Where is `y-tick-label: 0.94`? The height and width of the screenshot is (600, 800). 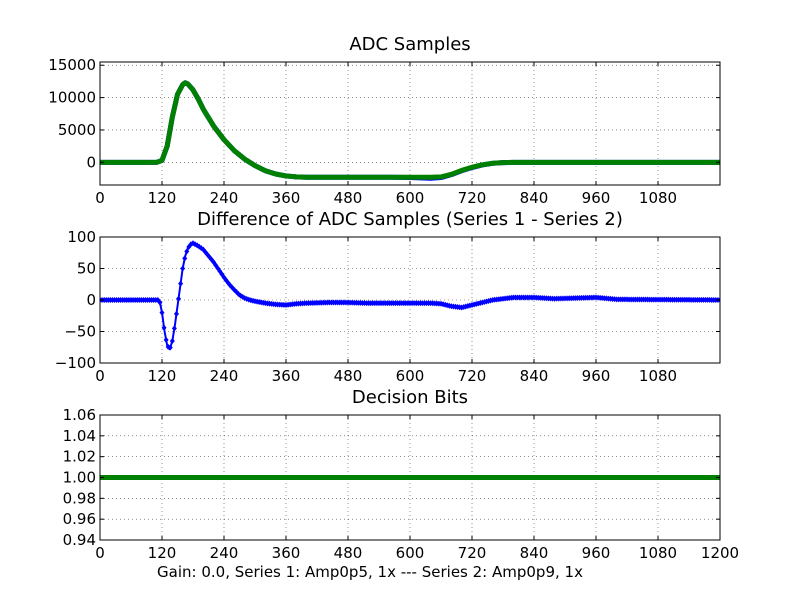 y-tick-label: 0.94 is located at coordinates (79, 540).